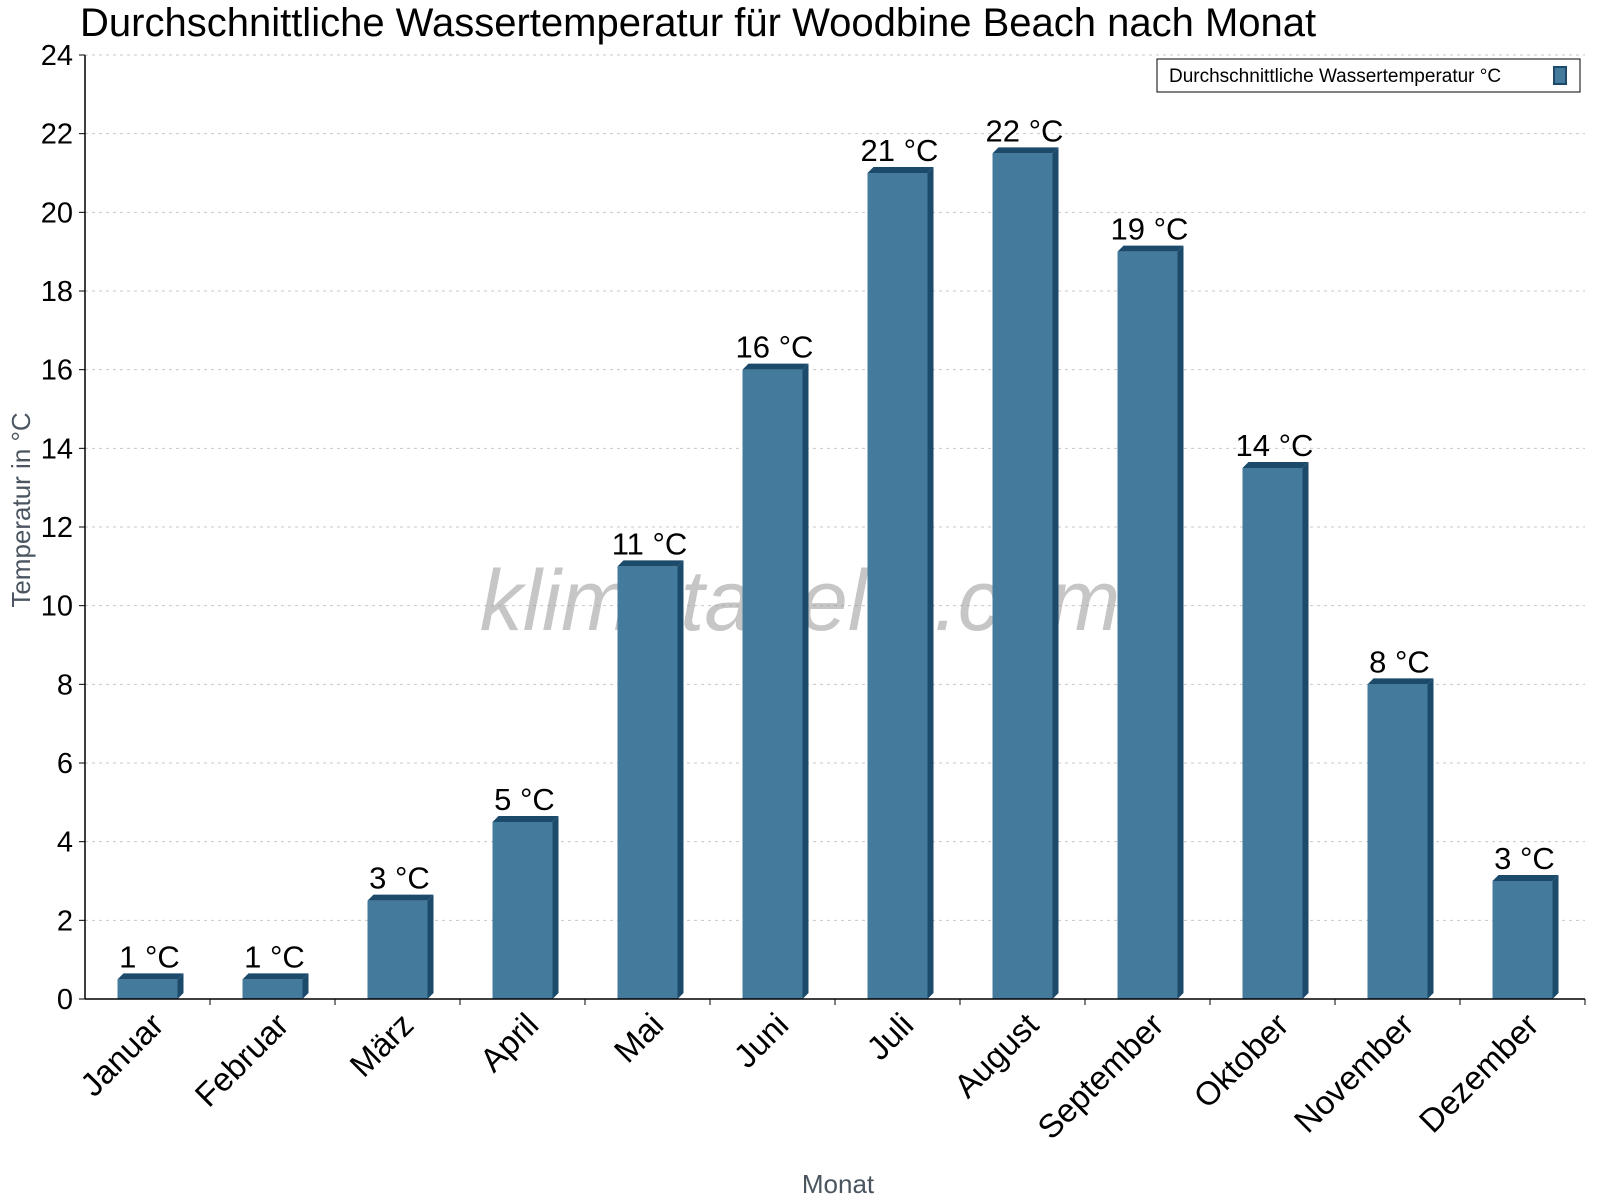 The height and width of the screenshot is (1200, 1600). I want to click on y-axis-label: Temperatur in °C, so click(21, 509).